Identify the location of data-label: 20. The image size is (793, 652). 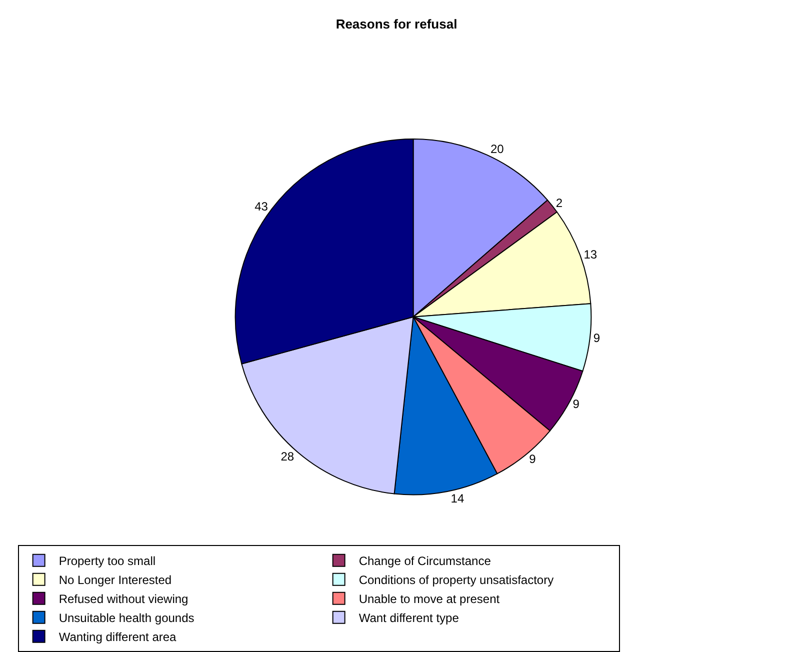
(497, 149).